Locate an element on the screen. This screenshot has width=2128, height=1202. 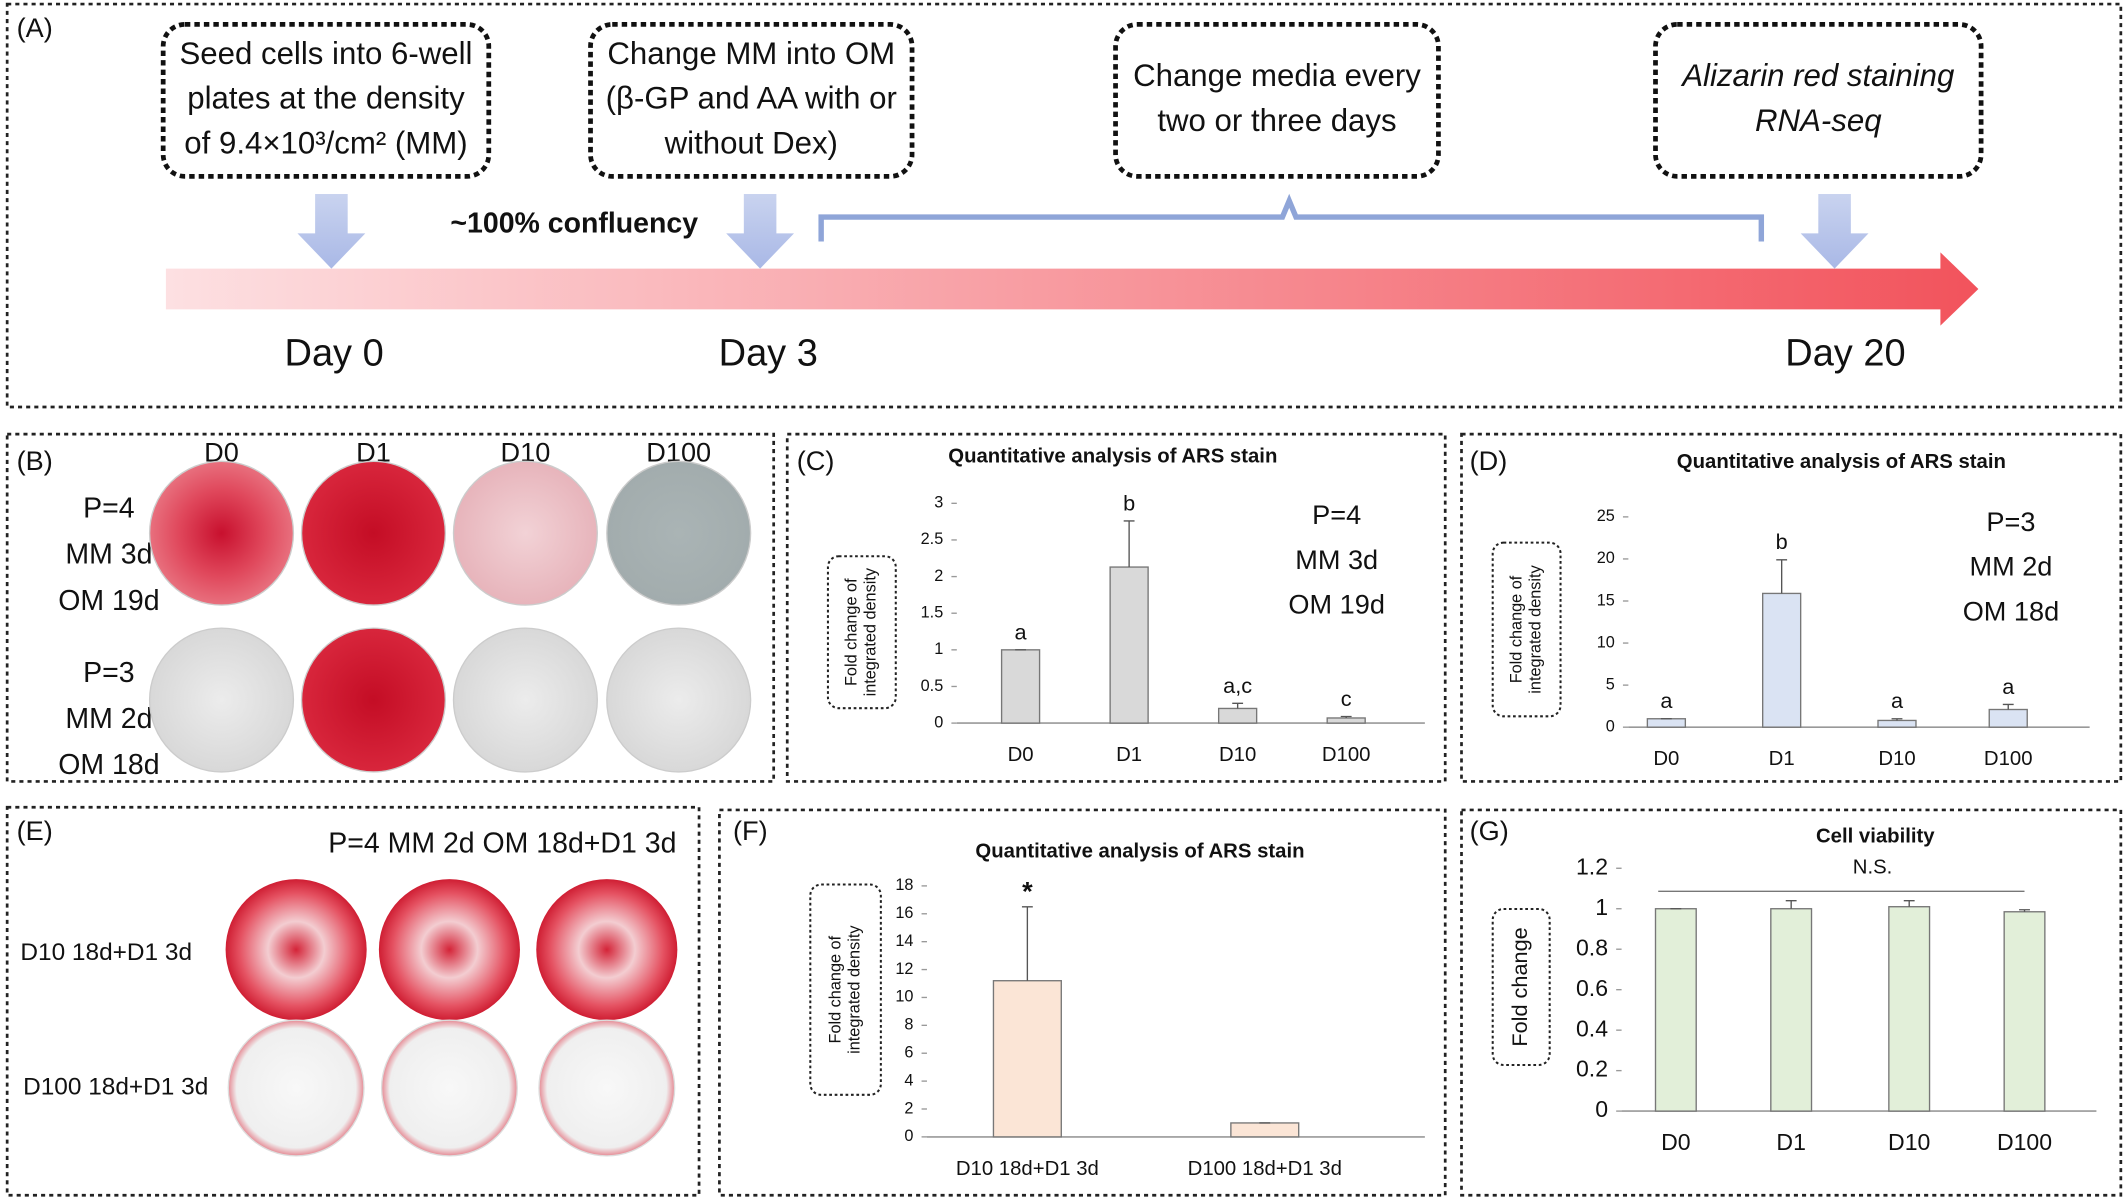
y-tick-label: 5 is located at coordinates (1610, 684).